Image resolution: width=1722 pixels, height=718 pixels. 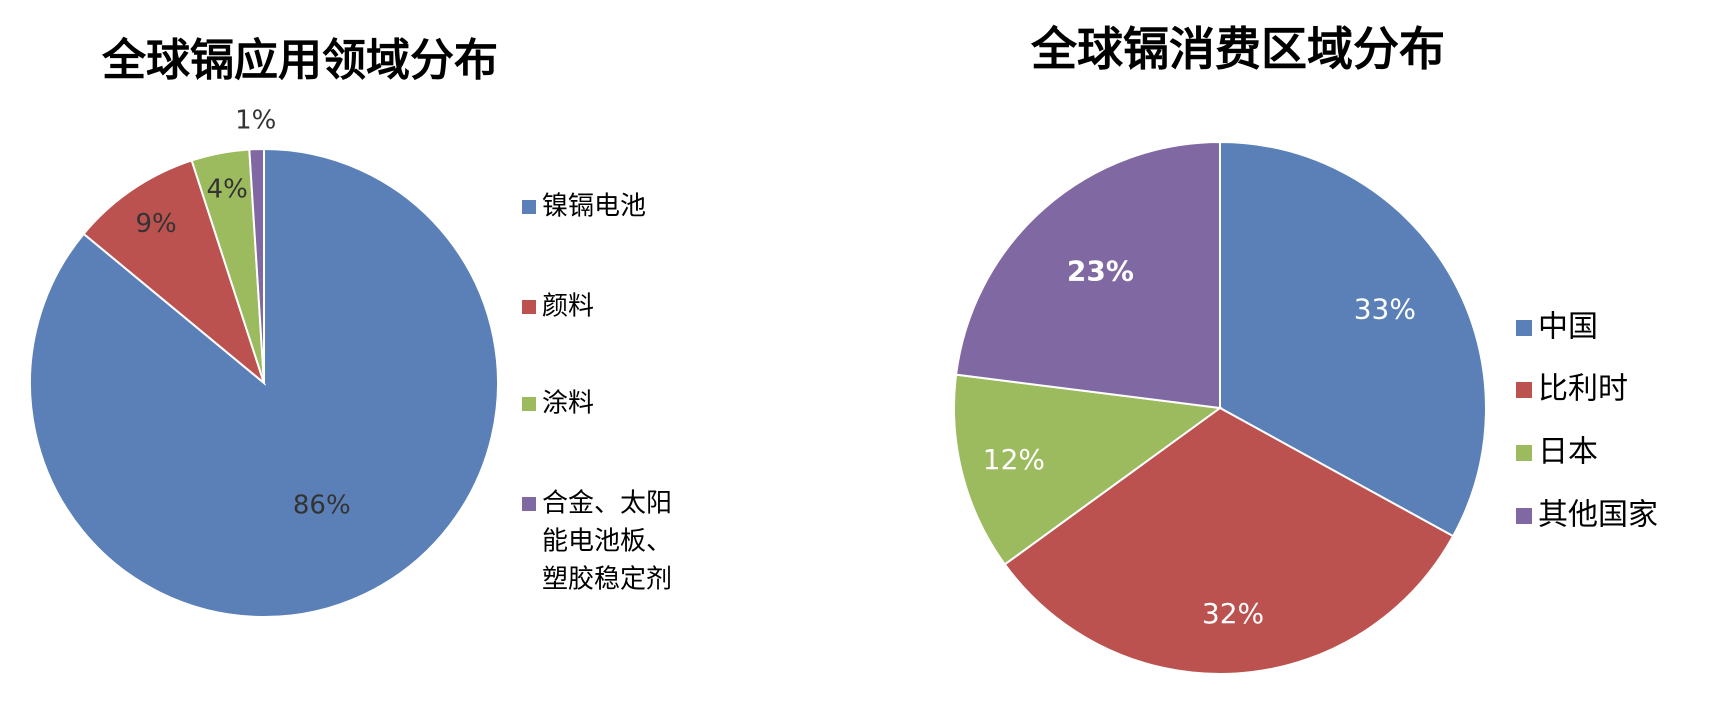 I want to click on legend-label-1: 镍镉电池, so click(x=594, y=207).